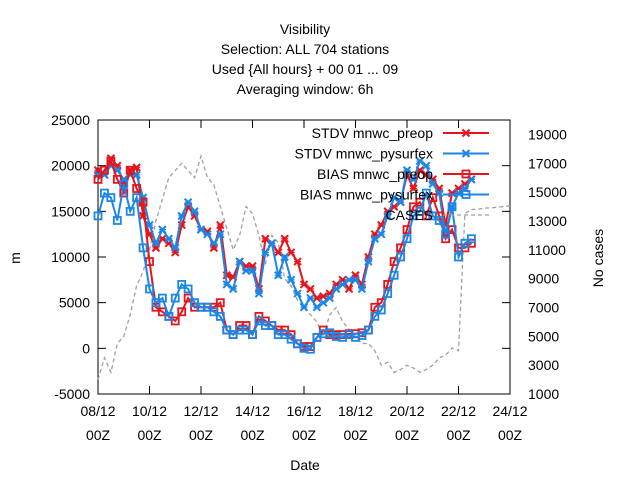 The width and height of the screenshot is (640, 480). Describe the element at coordinates (543, 307) in the screenshot. I see `y2-tick-label: 7000` at that location.